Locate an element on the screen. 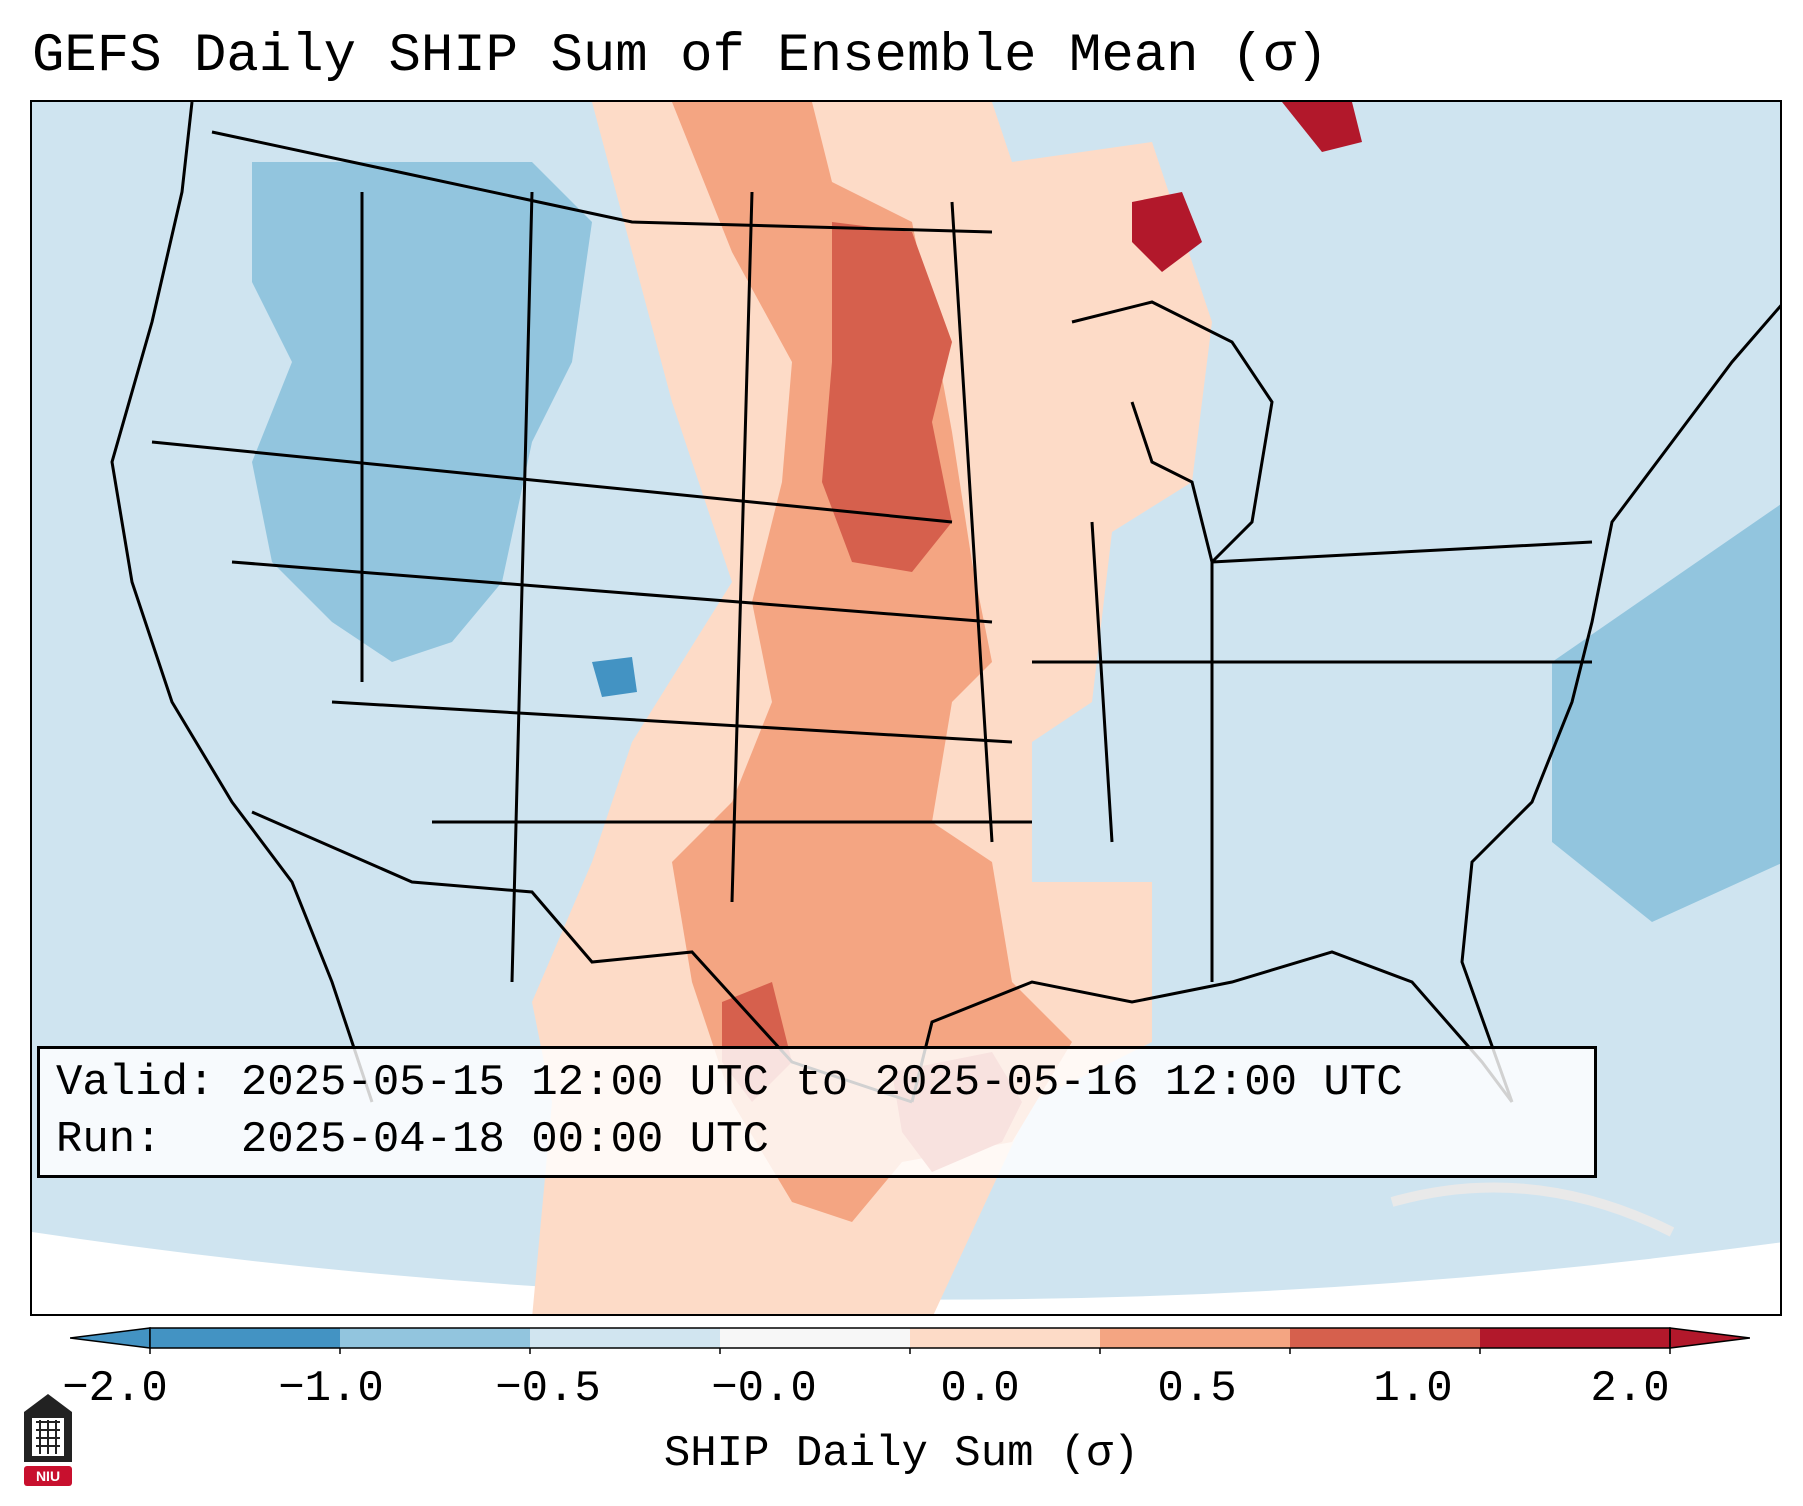 The height and width of the screenshot is (1506, 1803). run-line: Run: 2025-04-18 00:00 UTC is located at coordinates (412, 1140).